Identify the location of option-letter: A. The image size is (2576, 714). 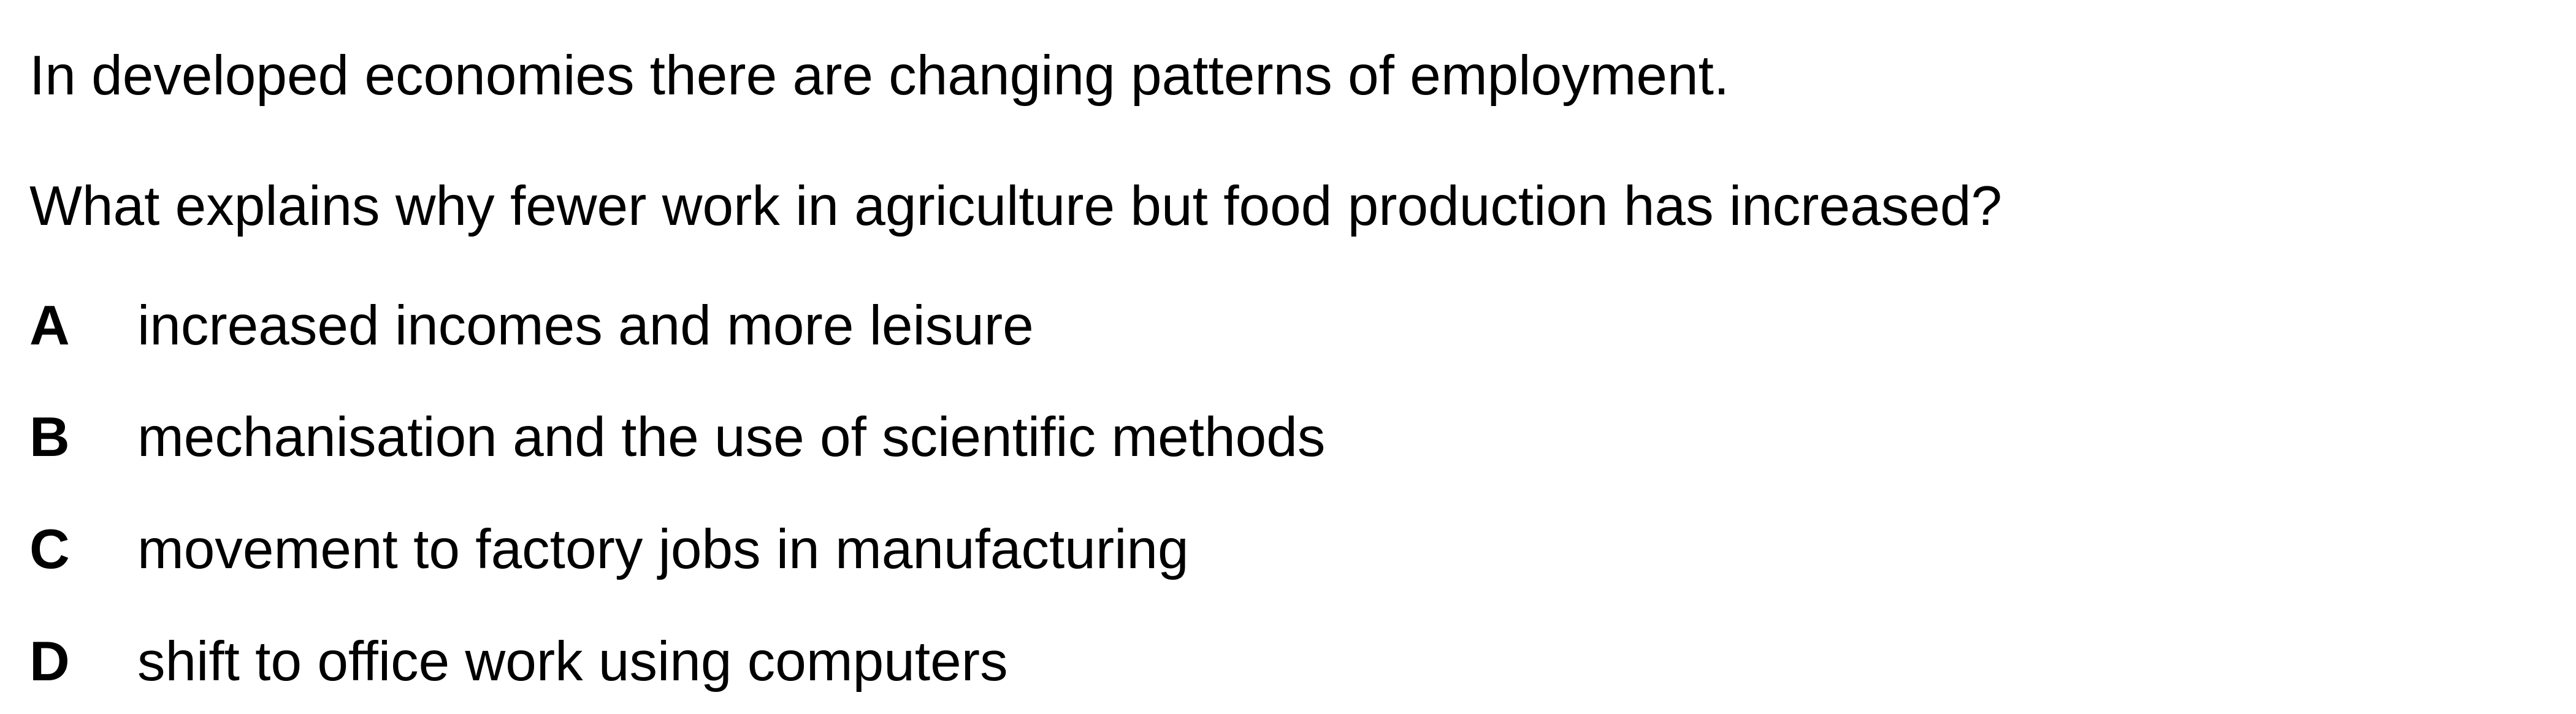
(49, 326).